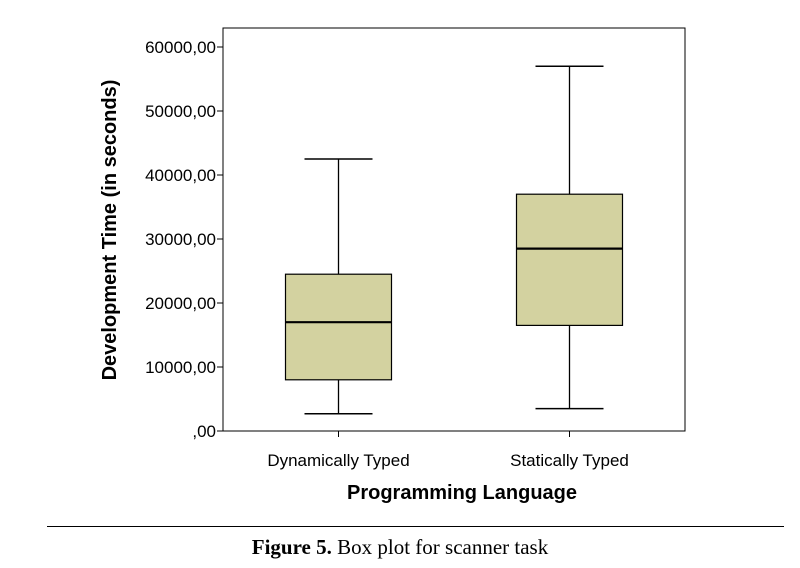  I want to click on caption-divider, so click(415, 526).